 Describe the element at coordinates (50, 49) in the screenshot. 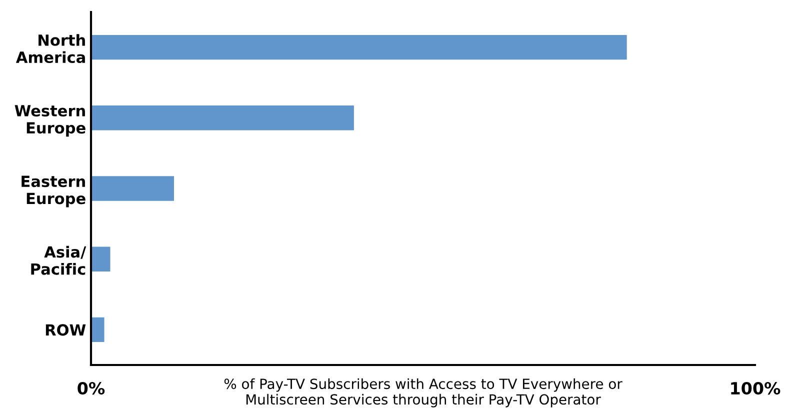

I see `y-tick-label: North America` at that location.